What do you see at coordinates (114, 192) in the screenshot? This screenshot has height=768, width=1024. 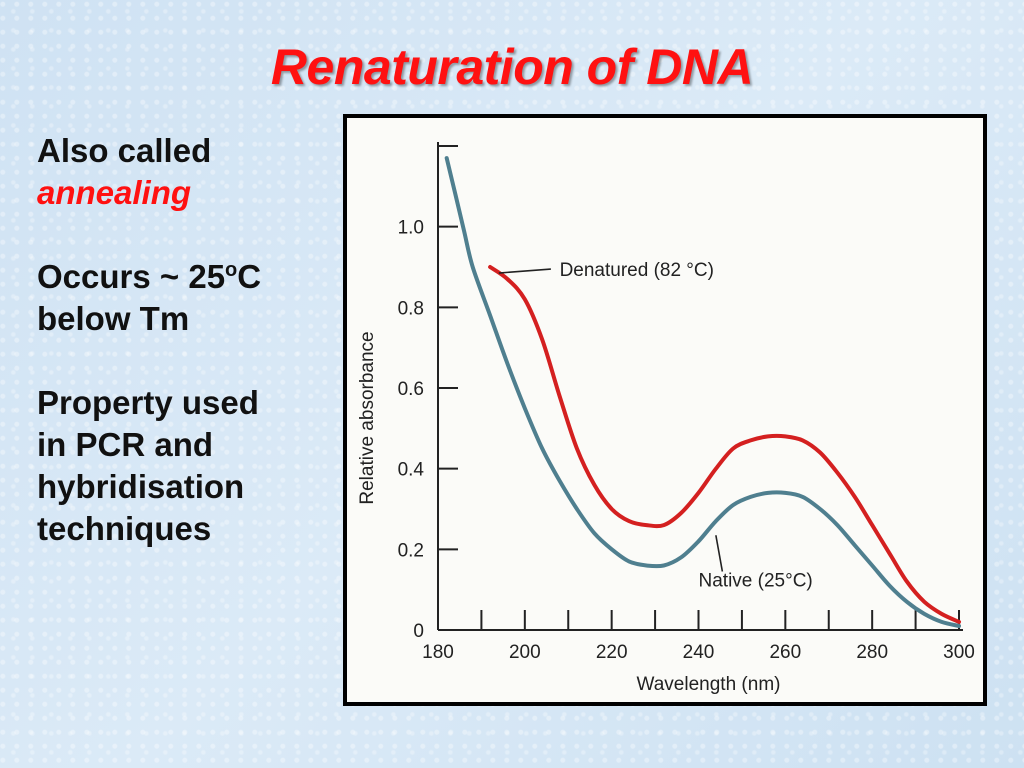 I see `annealing-term: annealing` at bounding box center [114, 192].